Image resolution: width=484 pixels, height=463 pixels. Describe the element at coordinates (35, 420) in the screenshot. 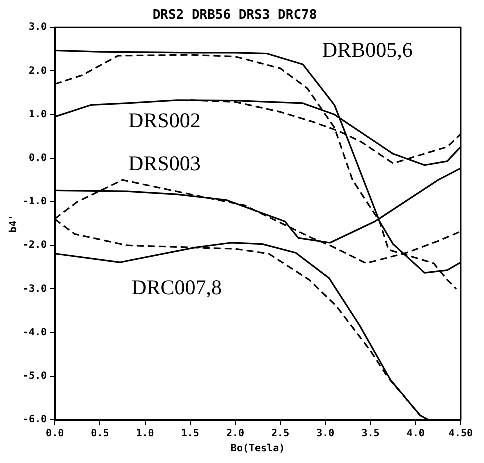

I see `y-tick-label: -6.0` at that location.